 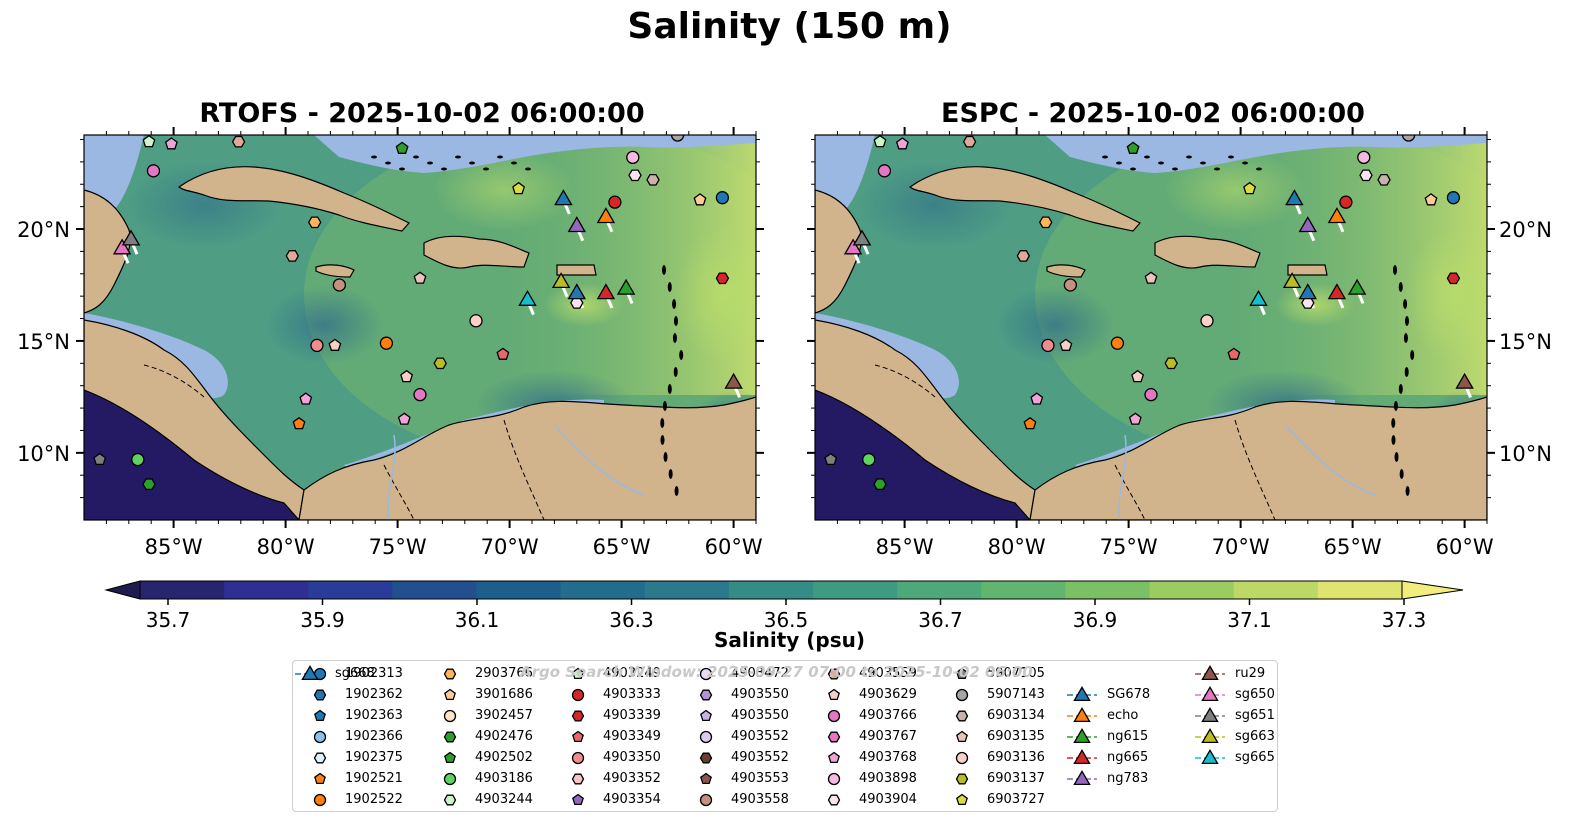 I want to click on legend-label: sg663, so click(x=1255, y=736).